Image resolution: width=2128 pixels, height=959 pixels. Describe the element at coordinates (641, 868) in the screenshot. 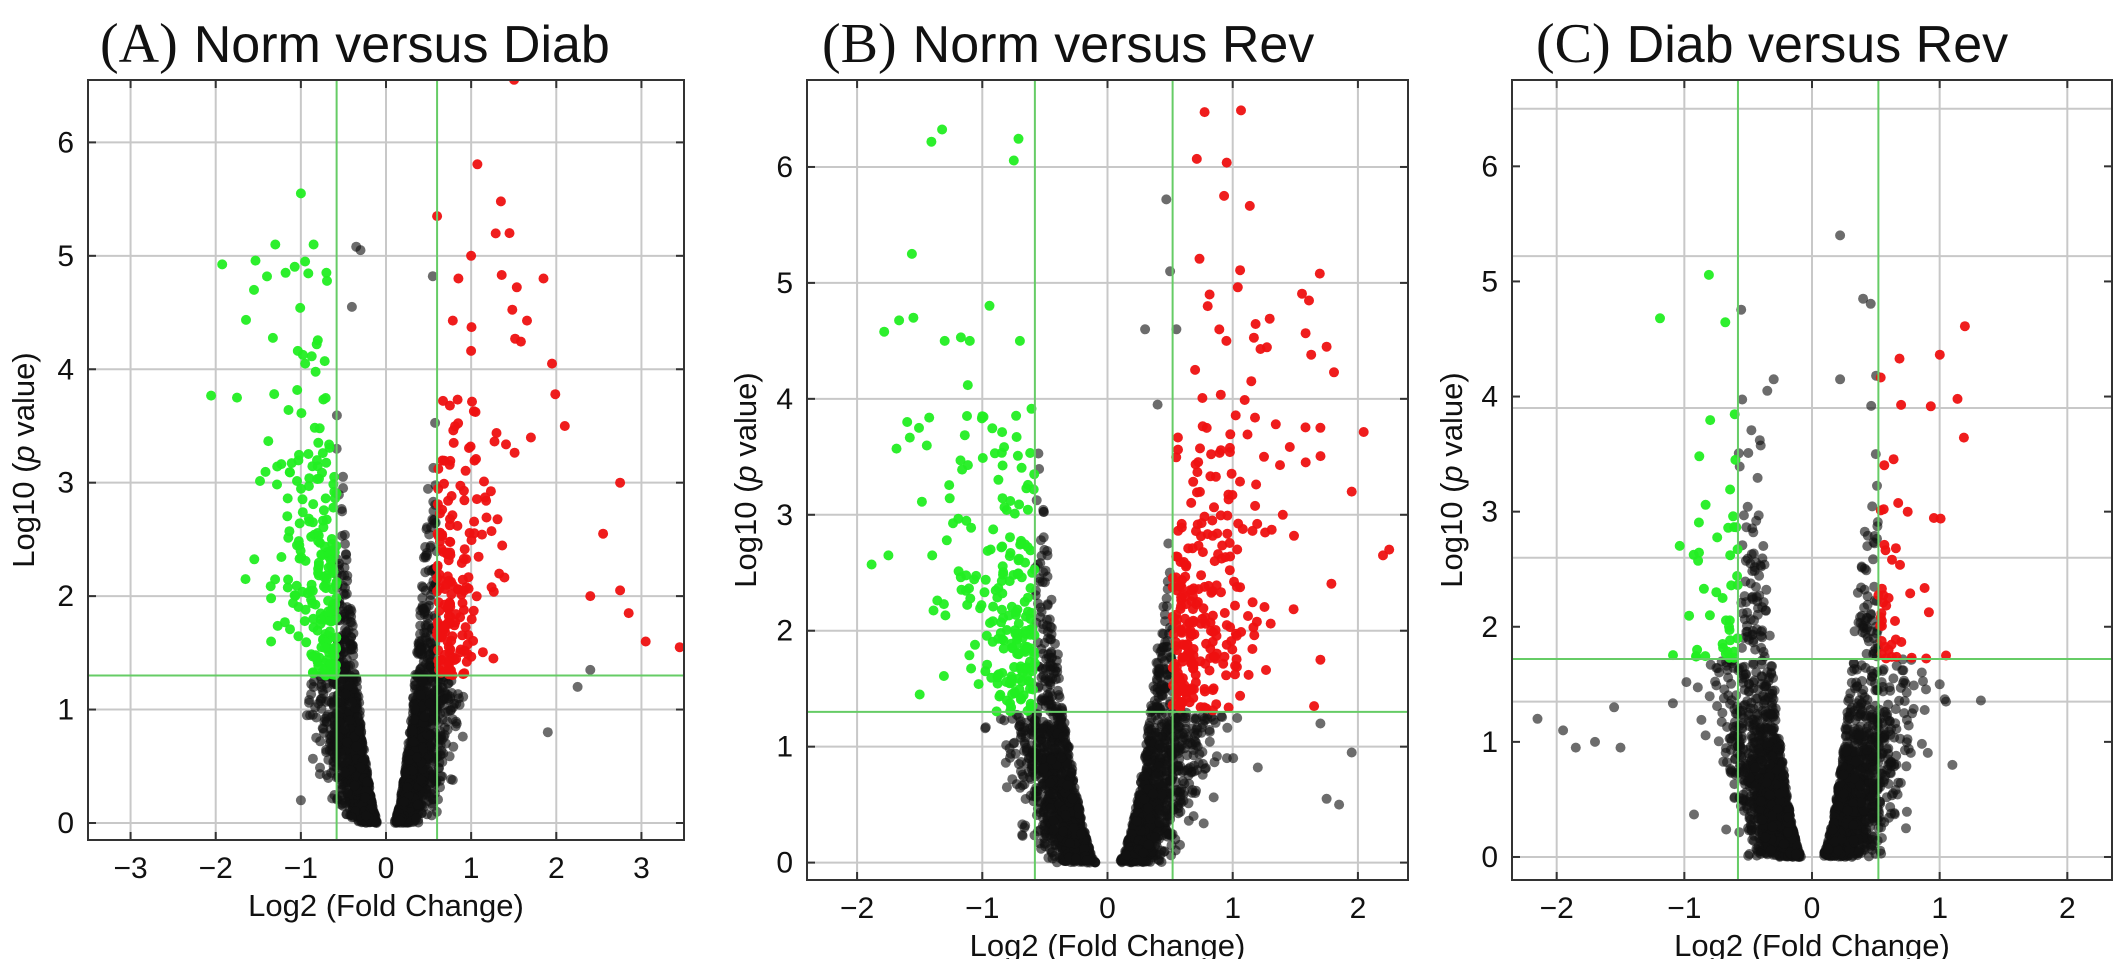

I see `x-tick-label: 3` at that location.